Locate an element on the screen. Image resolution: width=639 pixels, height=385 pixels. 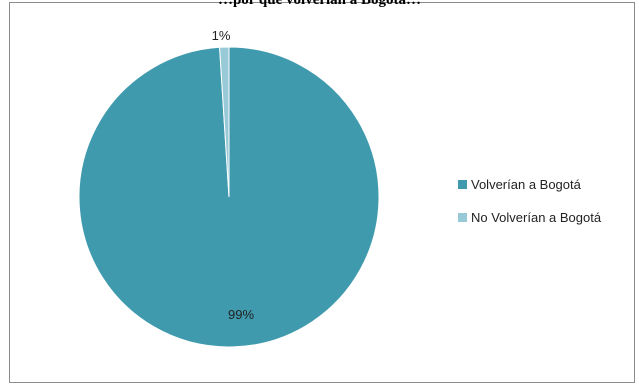
data-label-0: 99% is located at coordinates (241, 314).